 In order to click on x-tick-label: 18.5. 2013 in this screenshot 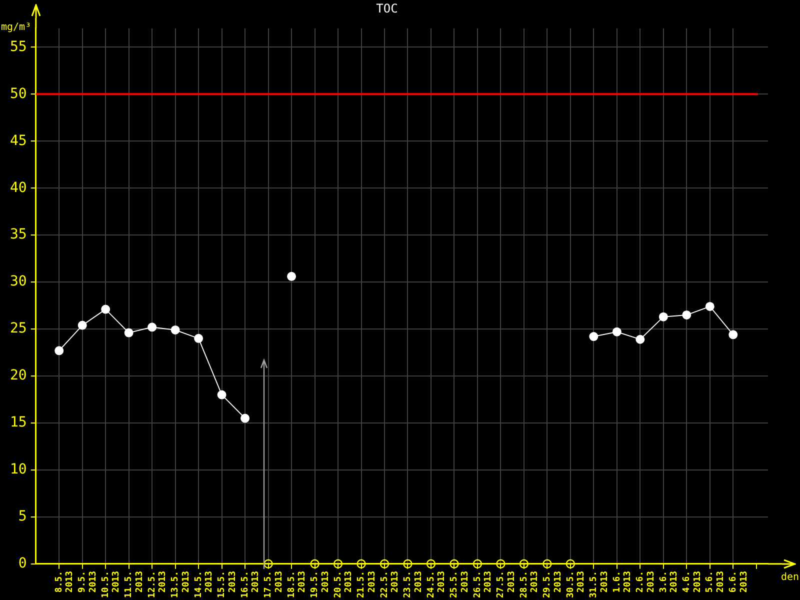, I will do `click(297, 584)`.